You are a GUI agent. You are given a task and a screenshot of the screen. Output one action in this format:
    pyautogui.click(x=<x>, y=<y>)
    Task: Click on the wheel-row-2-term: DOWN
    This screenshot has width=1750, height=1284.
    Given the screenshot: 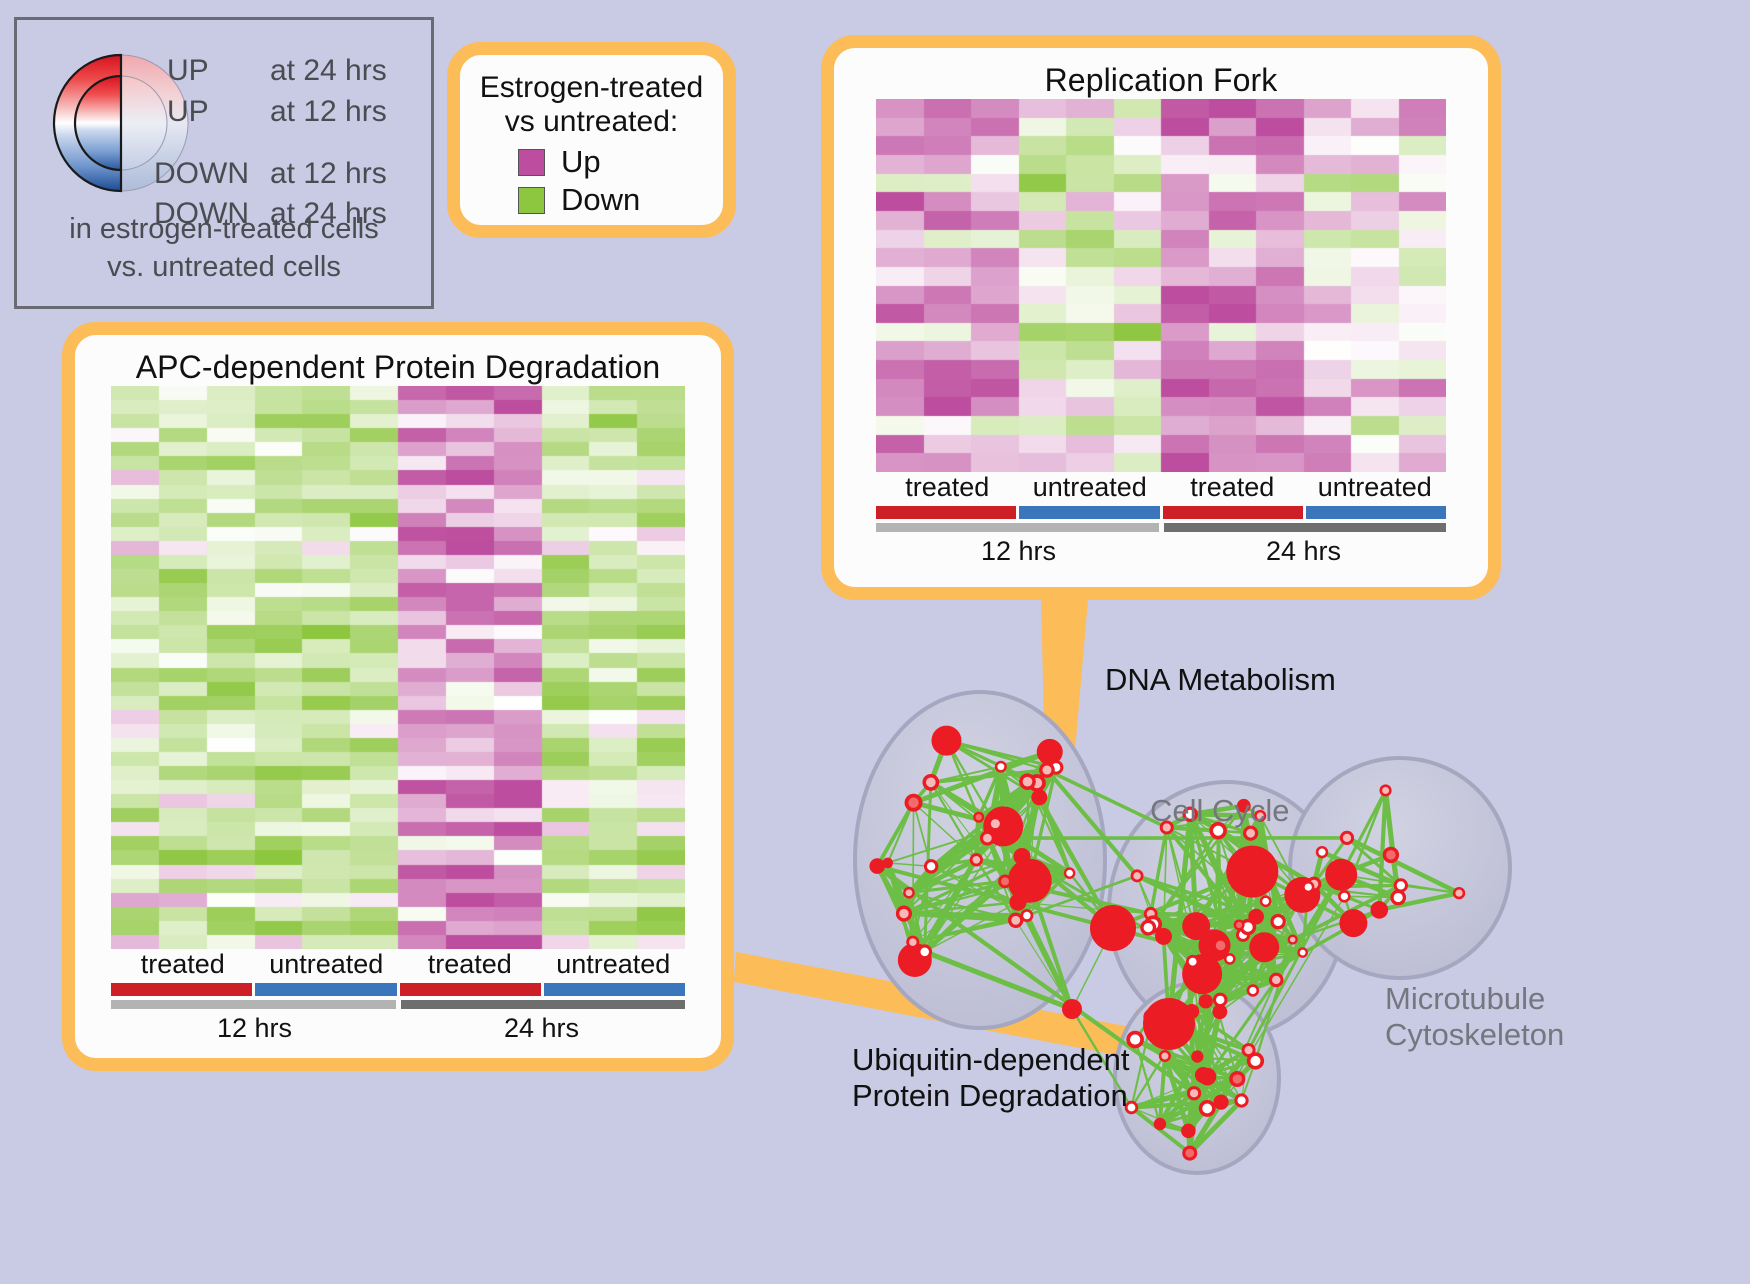 What is the action you would take?
    pyautogui.click(x=201, y=174)
    